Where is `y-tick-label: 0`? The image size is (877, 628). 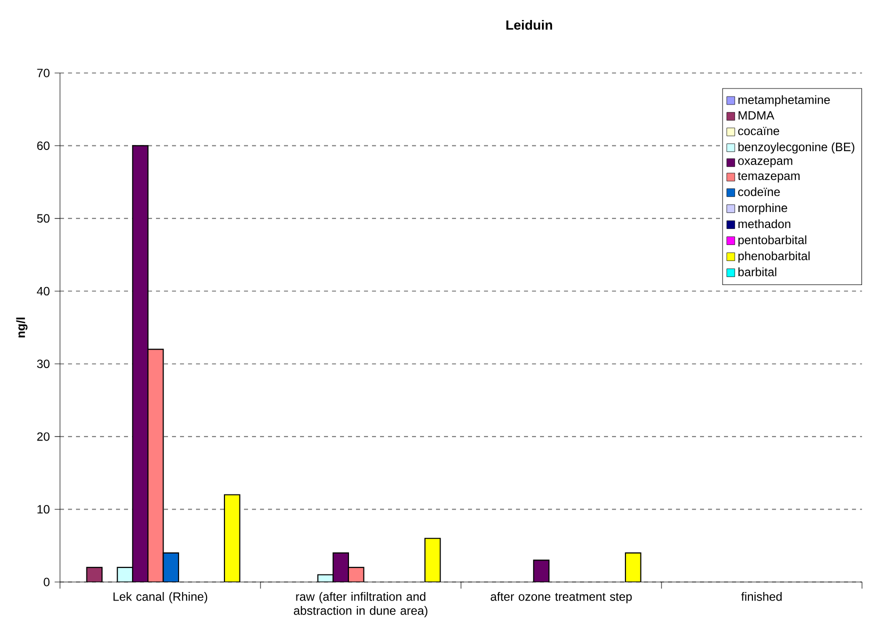
y-tick-label: 0 is located at coordinates (47, 582).